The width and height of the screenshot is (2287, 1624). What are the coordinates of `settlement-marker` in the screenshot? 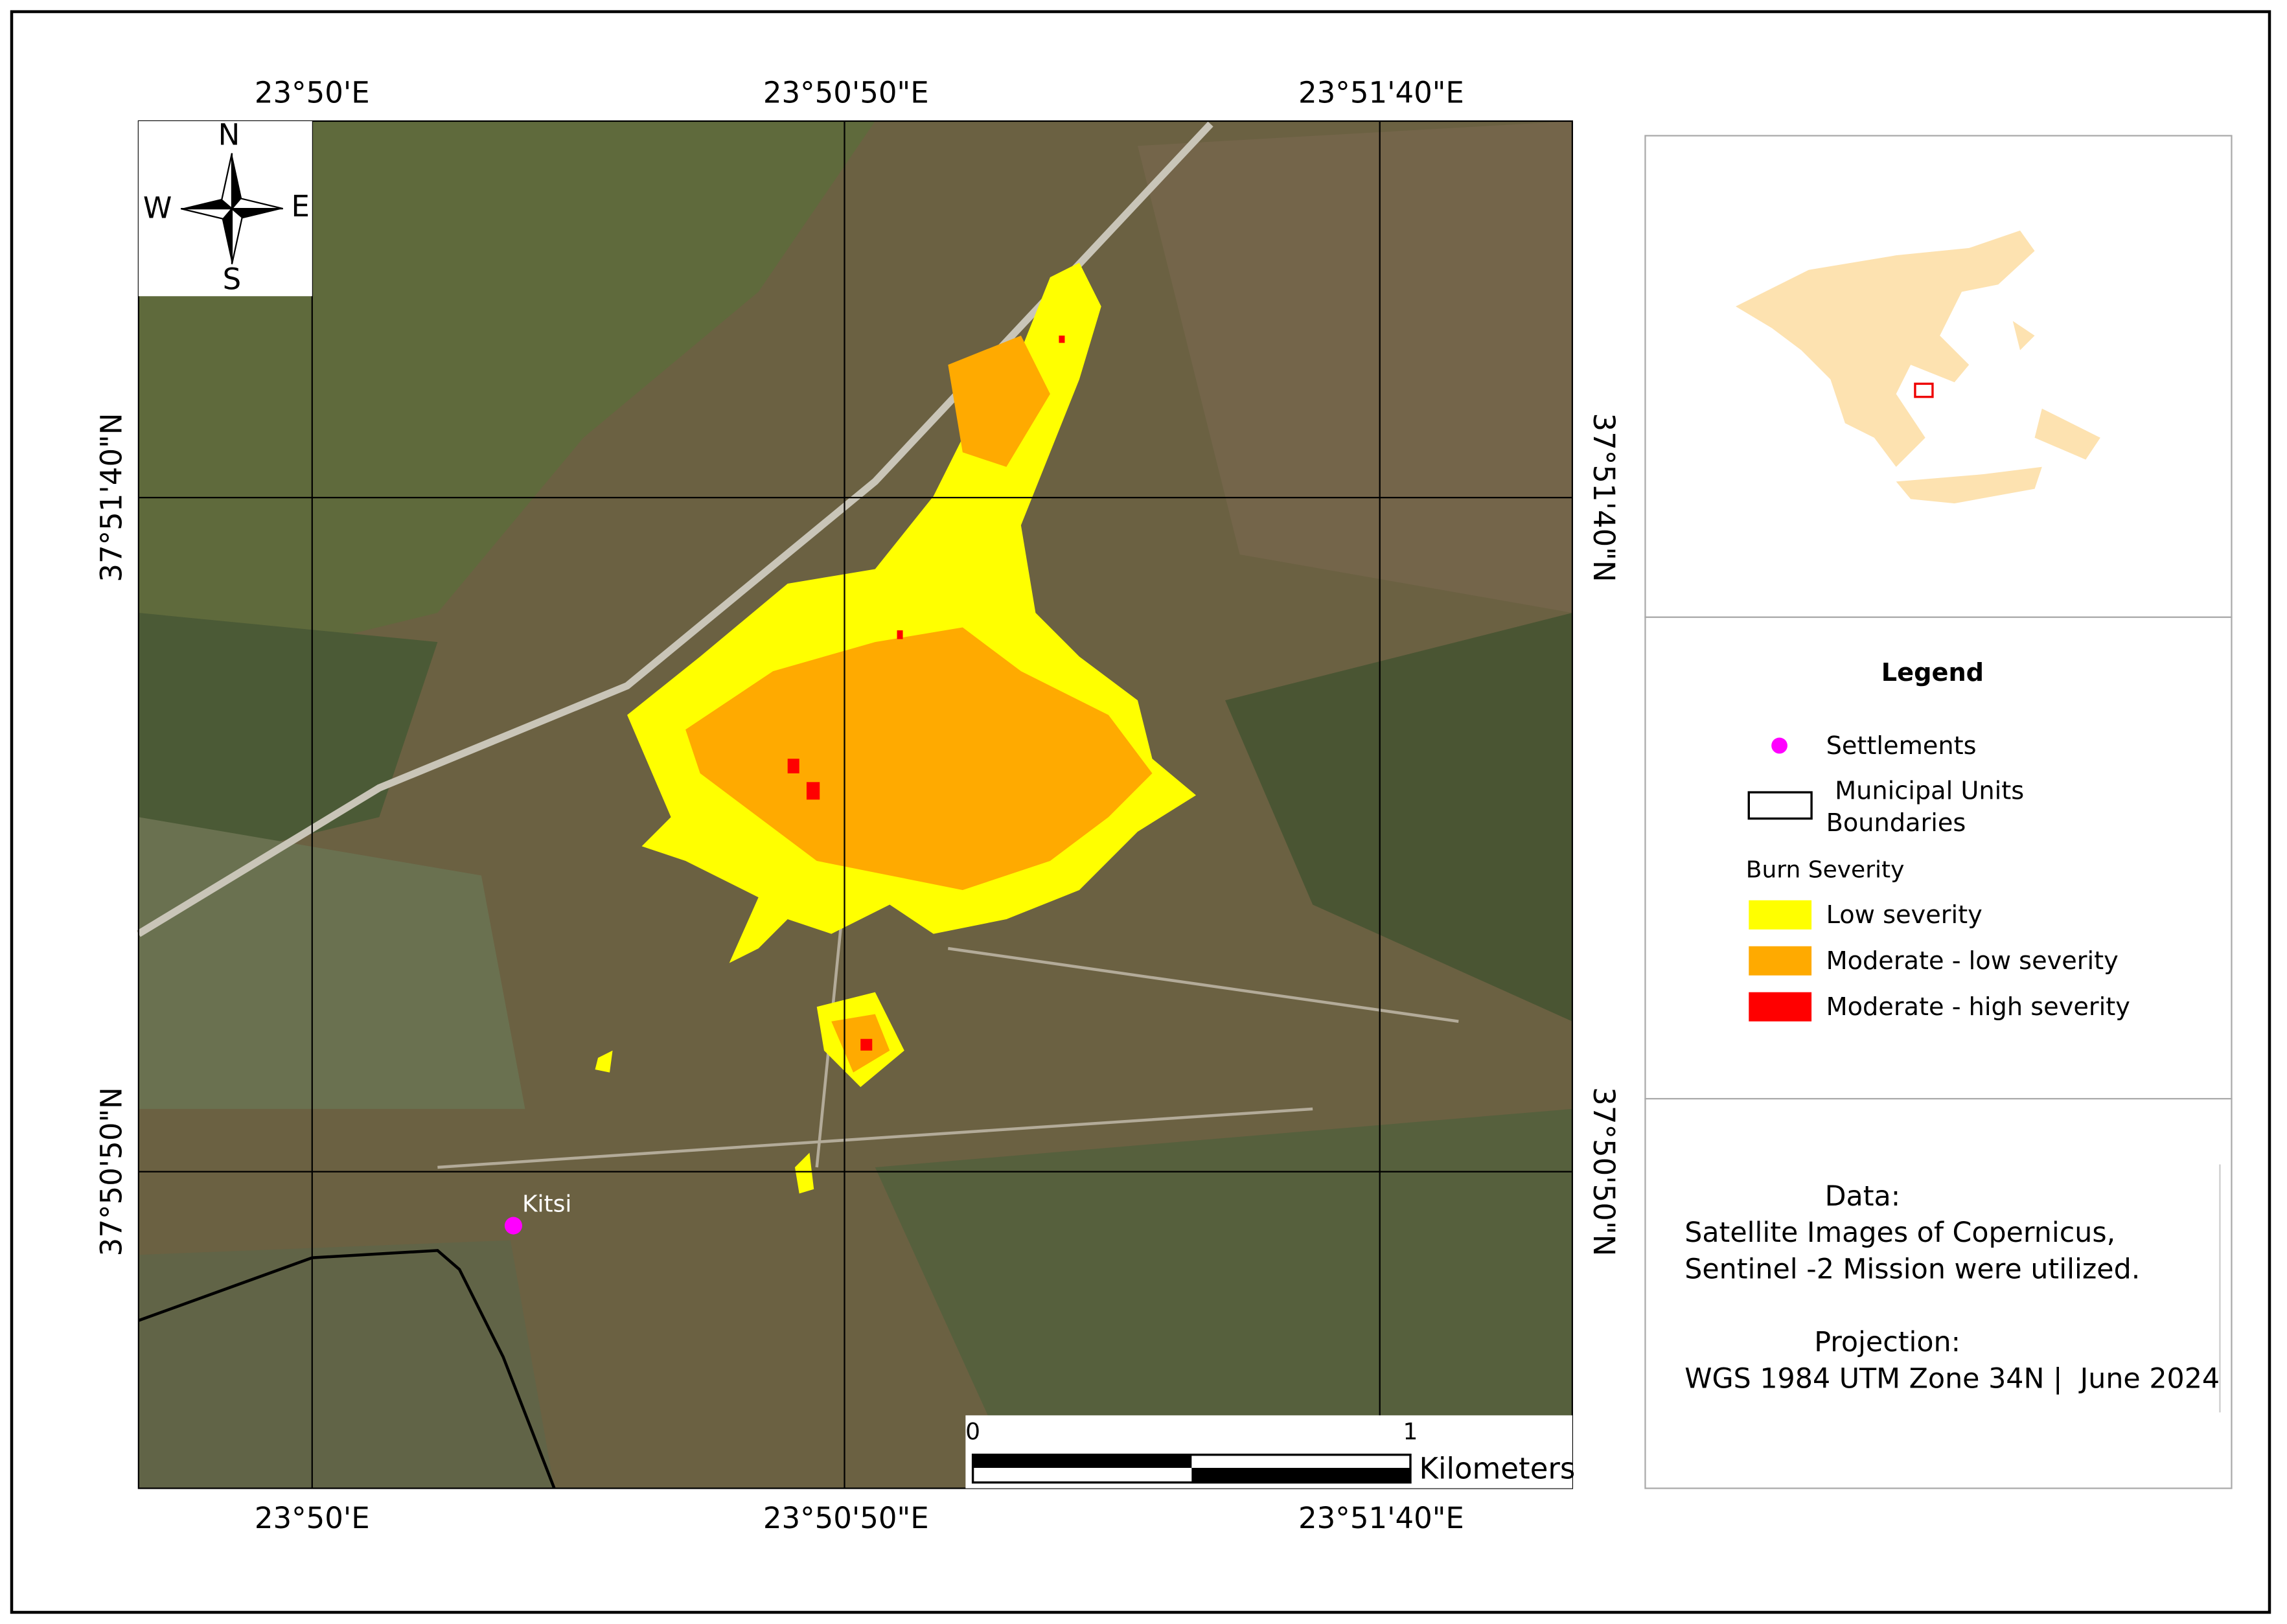 It's located at (513, 1226).